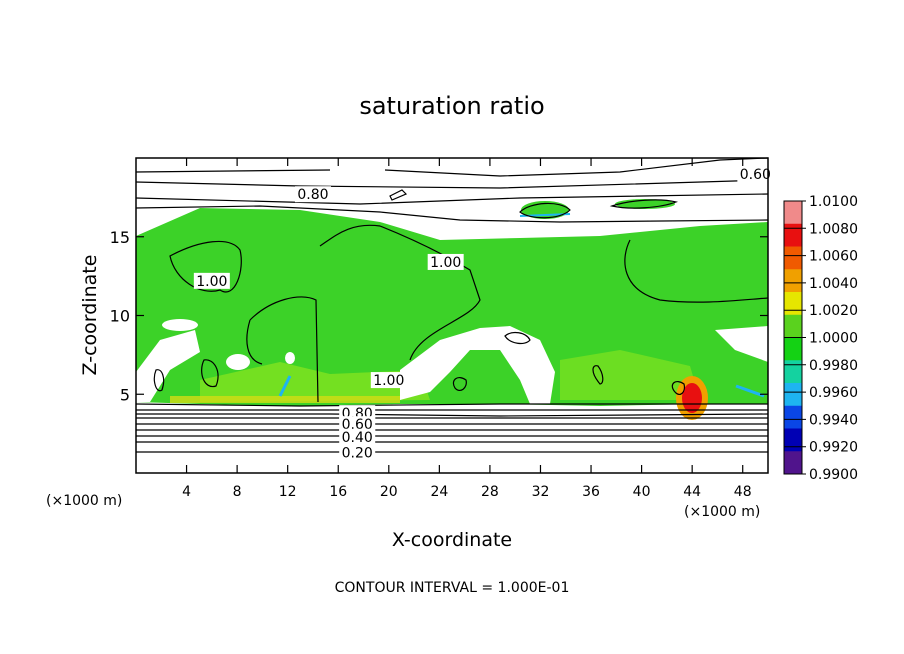  I want to click on x-tick-label: 28, so click(490, 492).